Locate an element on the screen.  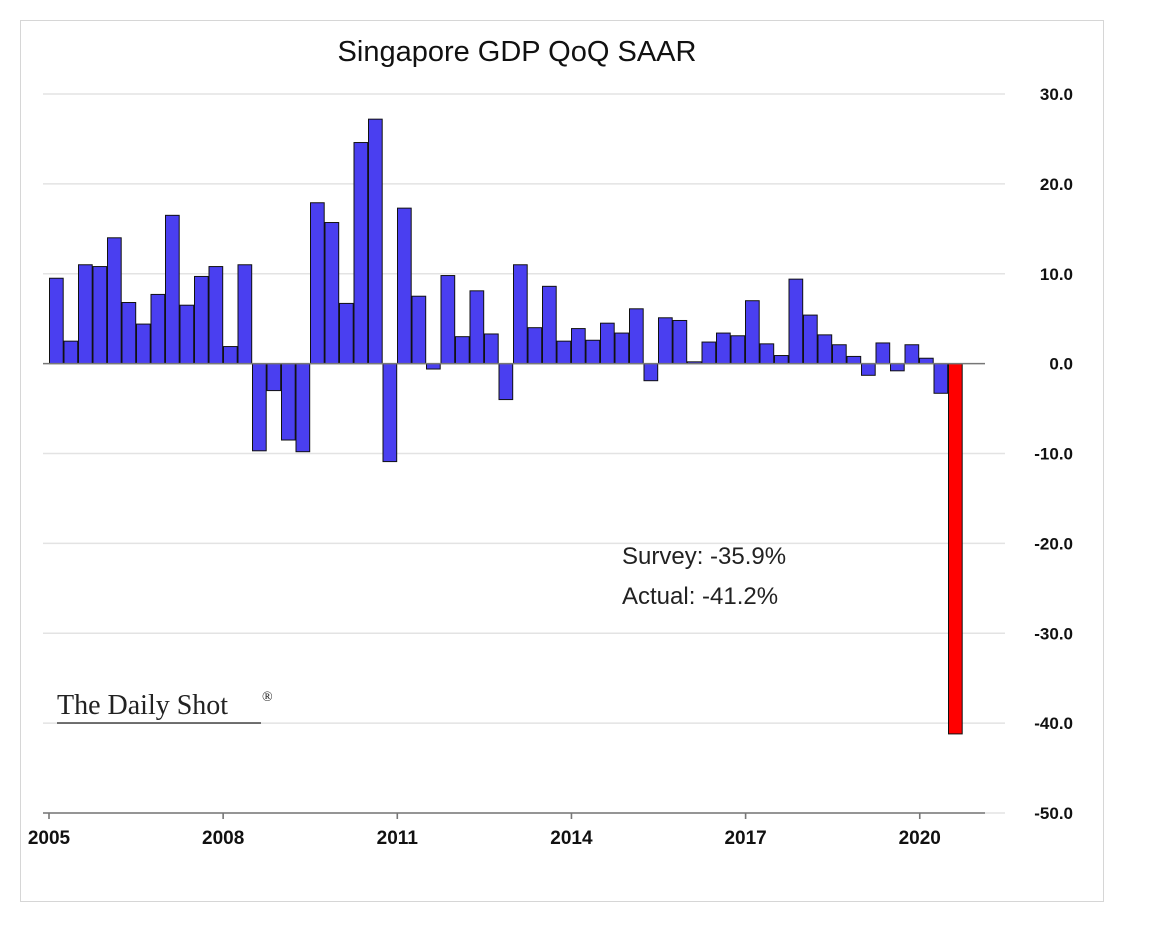
annotation-actual: Actual: -41.2% is located at coordinates (700, 596).